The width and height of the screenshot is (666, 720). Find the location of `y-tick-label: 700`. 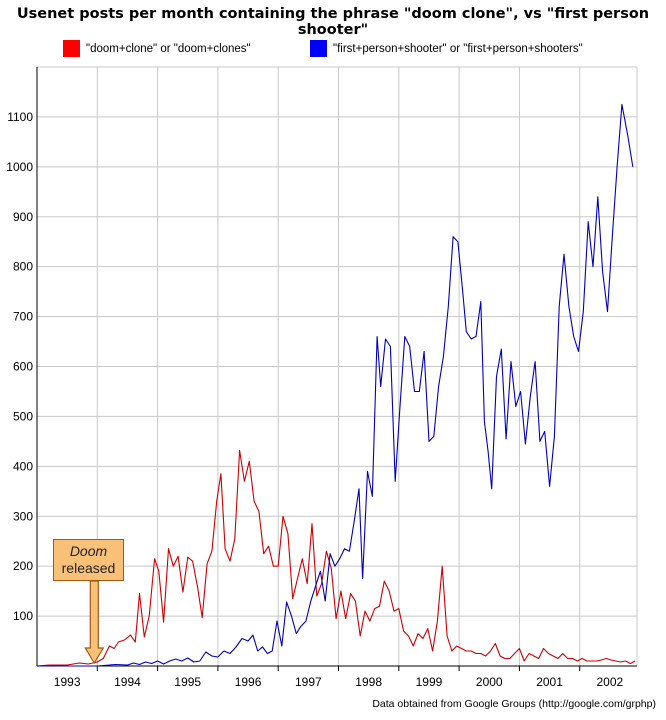

y-tick-label: 700 is located at coordinates (23, 317).